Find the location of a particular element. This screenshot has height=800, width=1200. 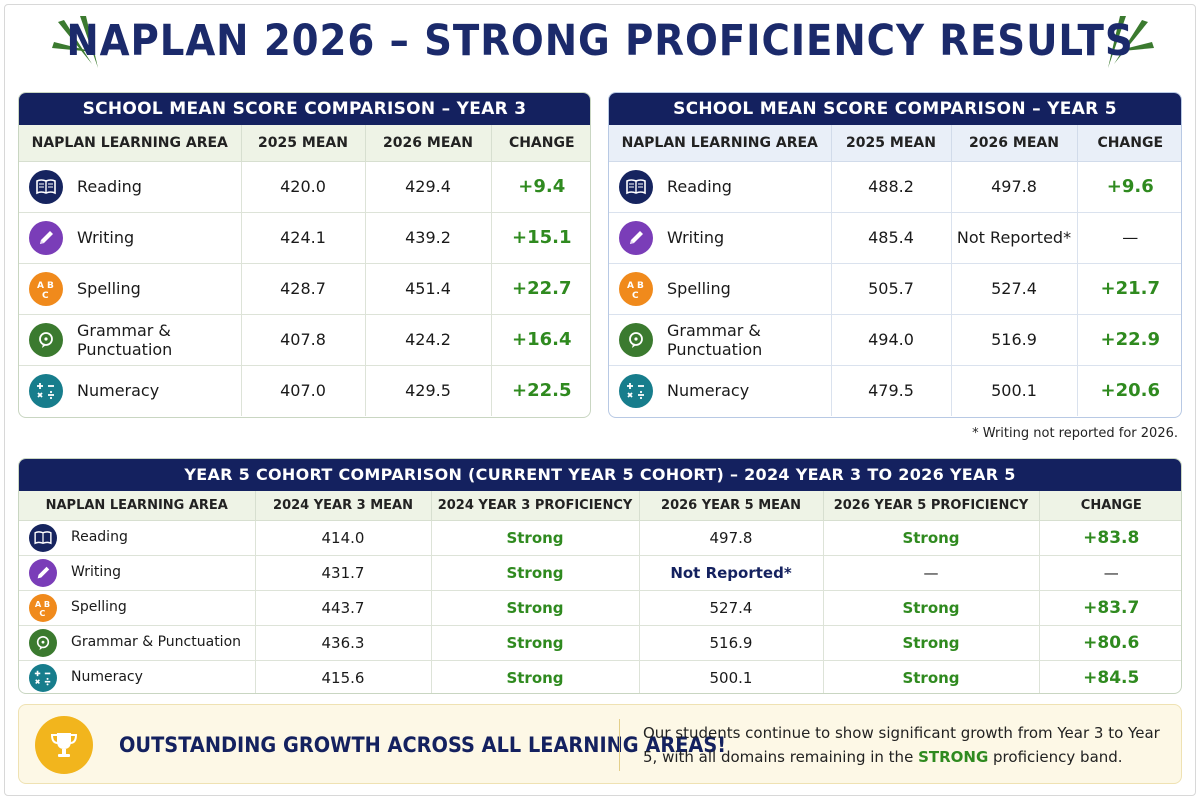

table-row: Grammar & Punctuation 407.8 424.2 +16.4 is located at coordinates (304, 340).